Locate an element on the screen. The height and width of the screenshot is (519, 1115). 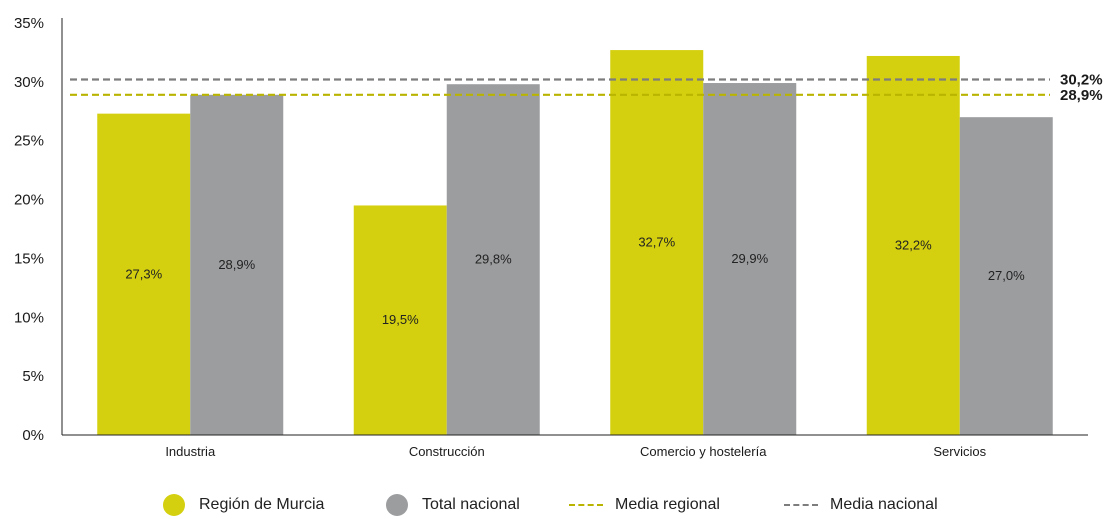
y-tick-label: 20% is located at coordinates (29, 200).